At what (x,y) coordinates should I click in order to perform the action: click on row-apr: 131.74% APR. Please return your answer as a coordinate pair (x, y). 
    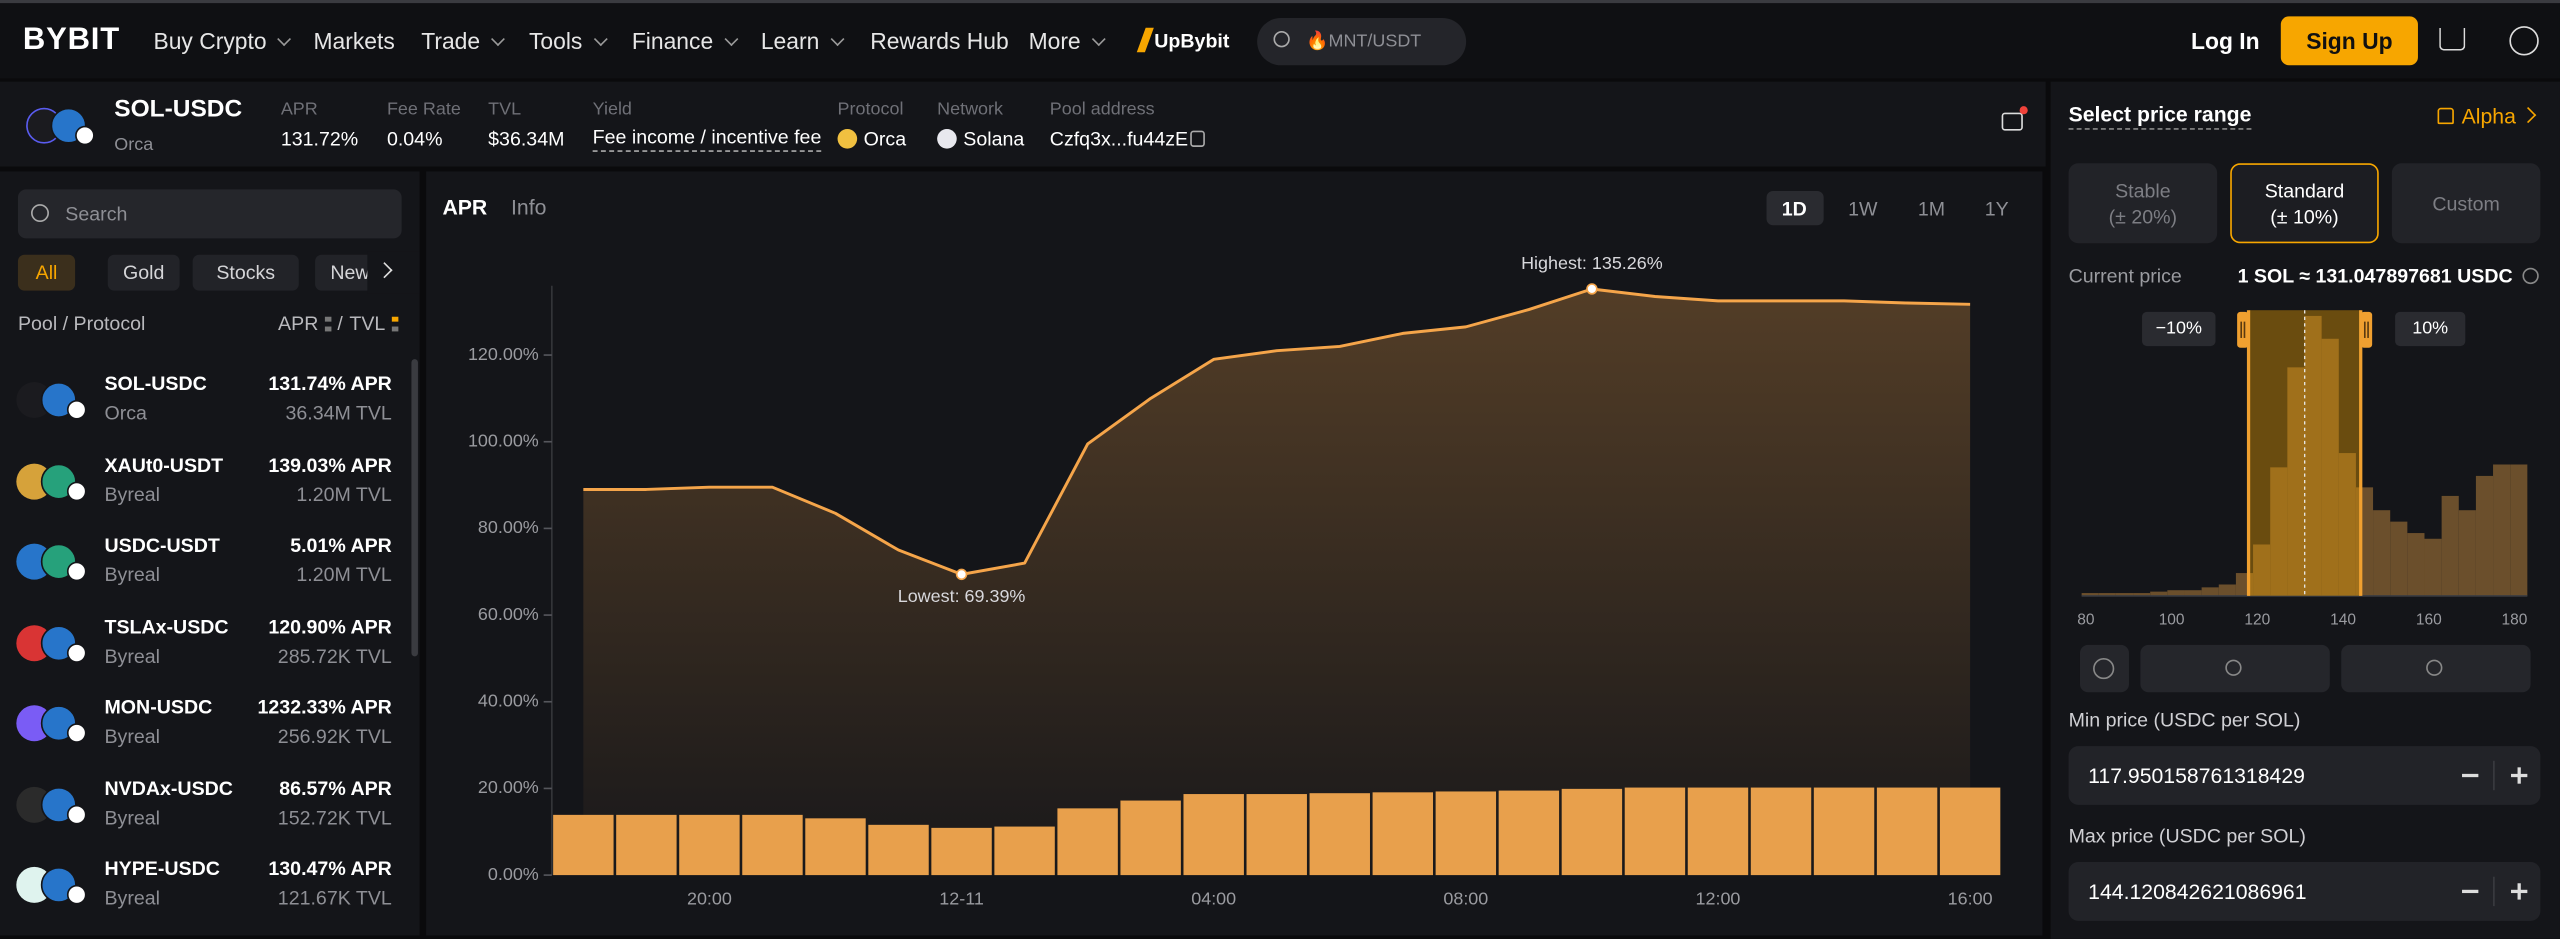
    Looking at the image, I should click on (330, 384).